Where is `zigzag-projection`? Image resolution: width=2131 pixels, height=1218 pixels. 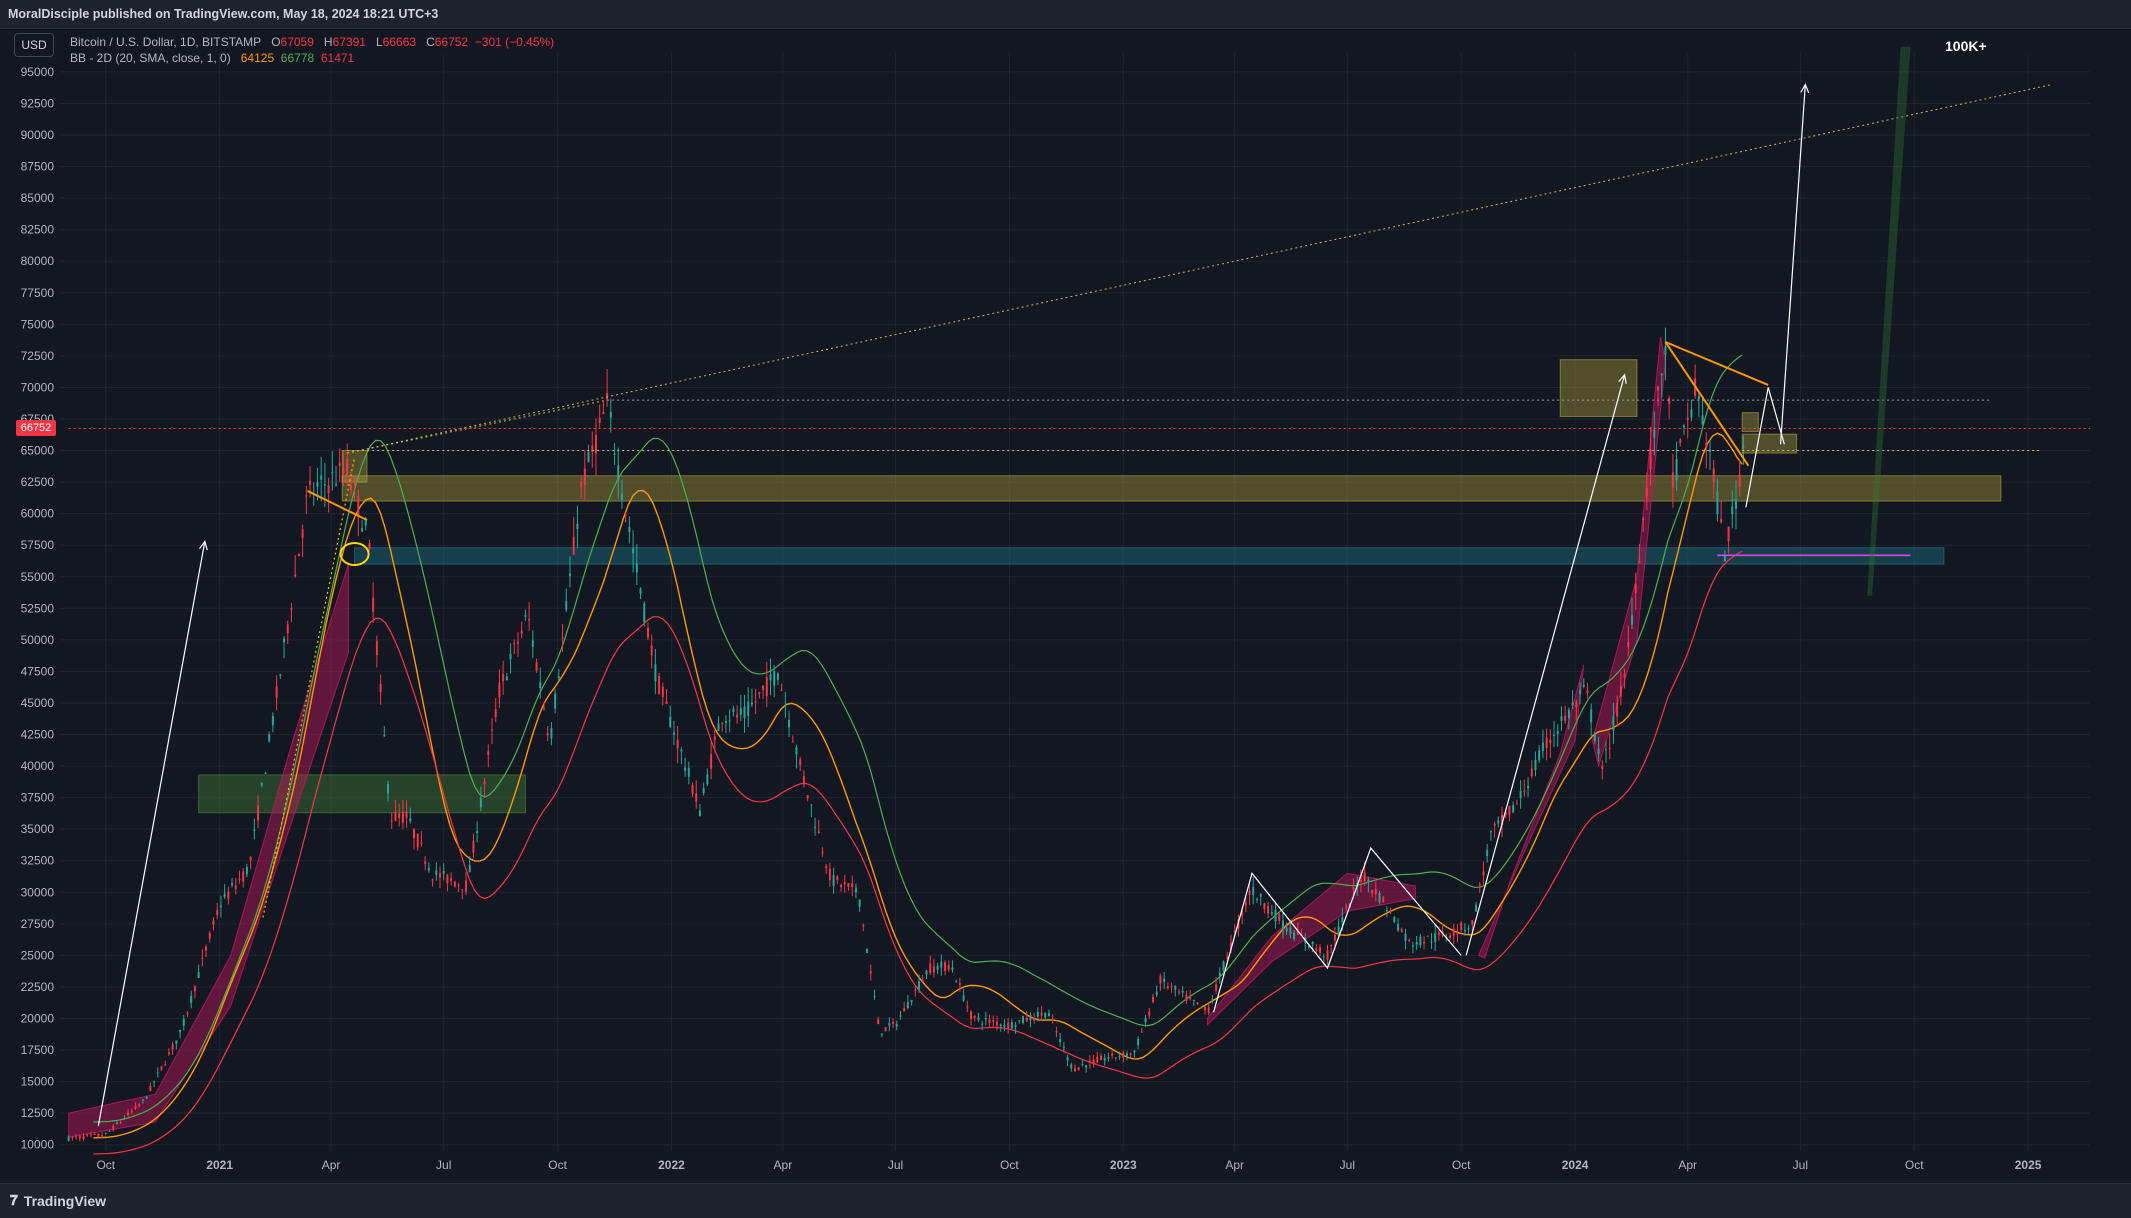 zigzag-projection is located at coordinates (1337, 929).